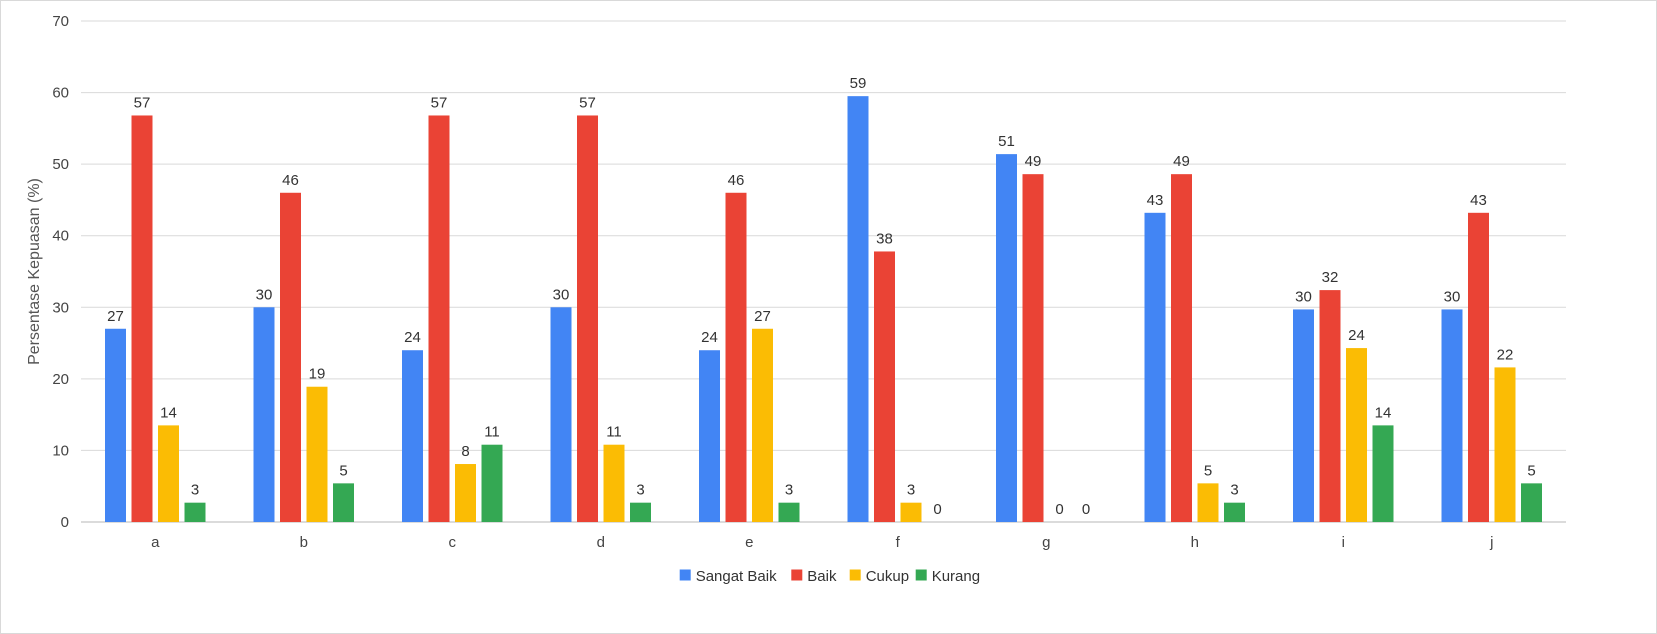 The height and width of the screenshot is (634, 1657). Describe the element at coordinates (1195, 542) in the screenshot. I see `x-tick-label: h` at that location.